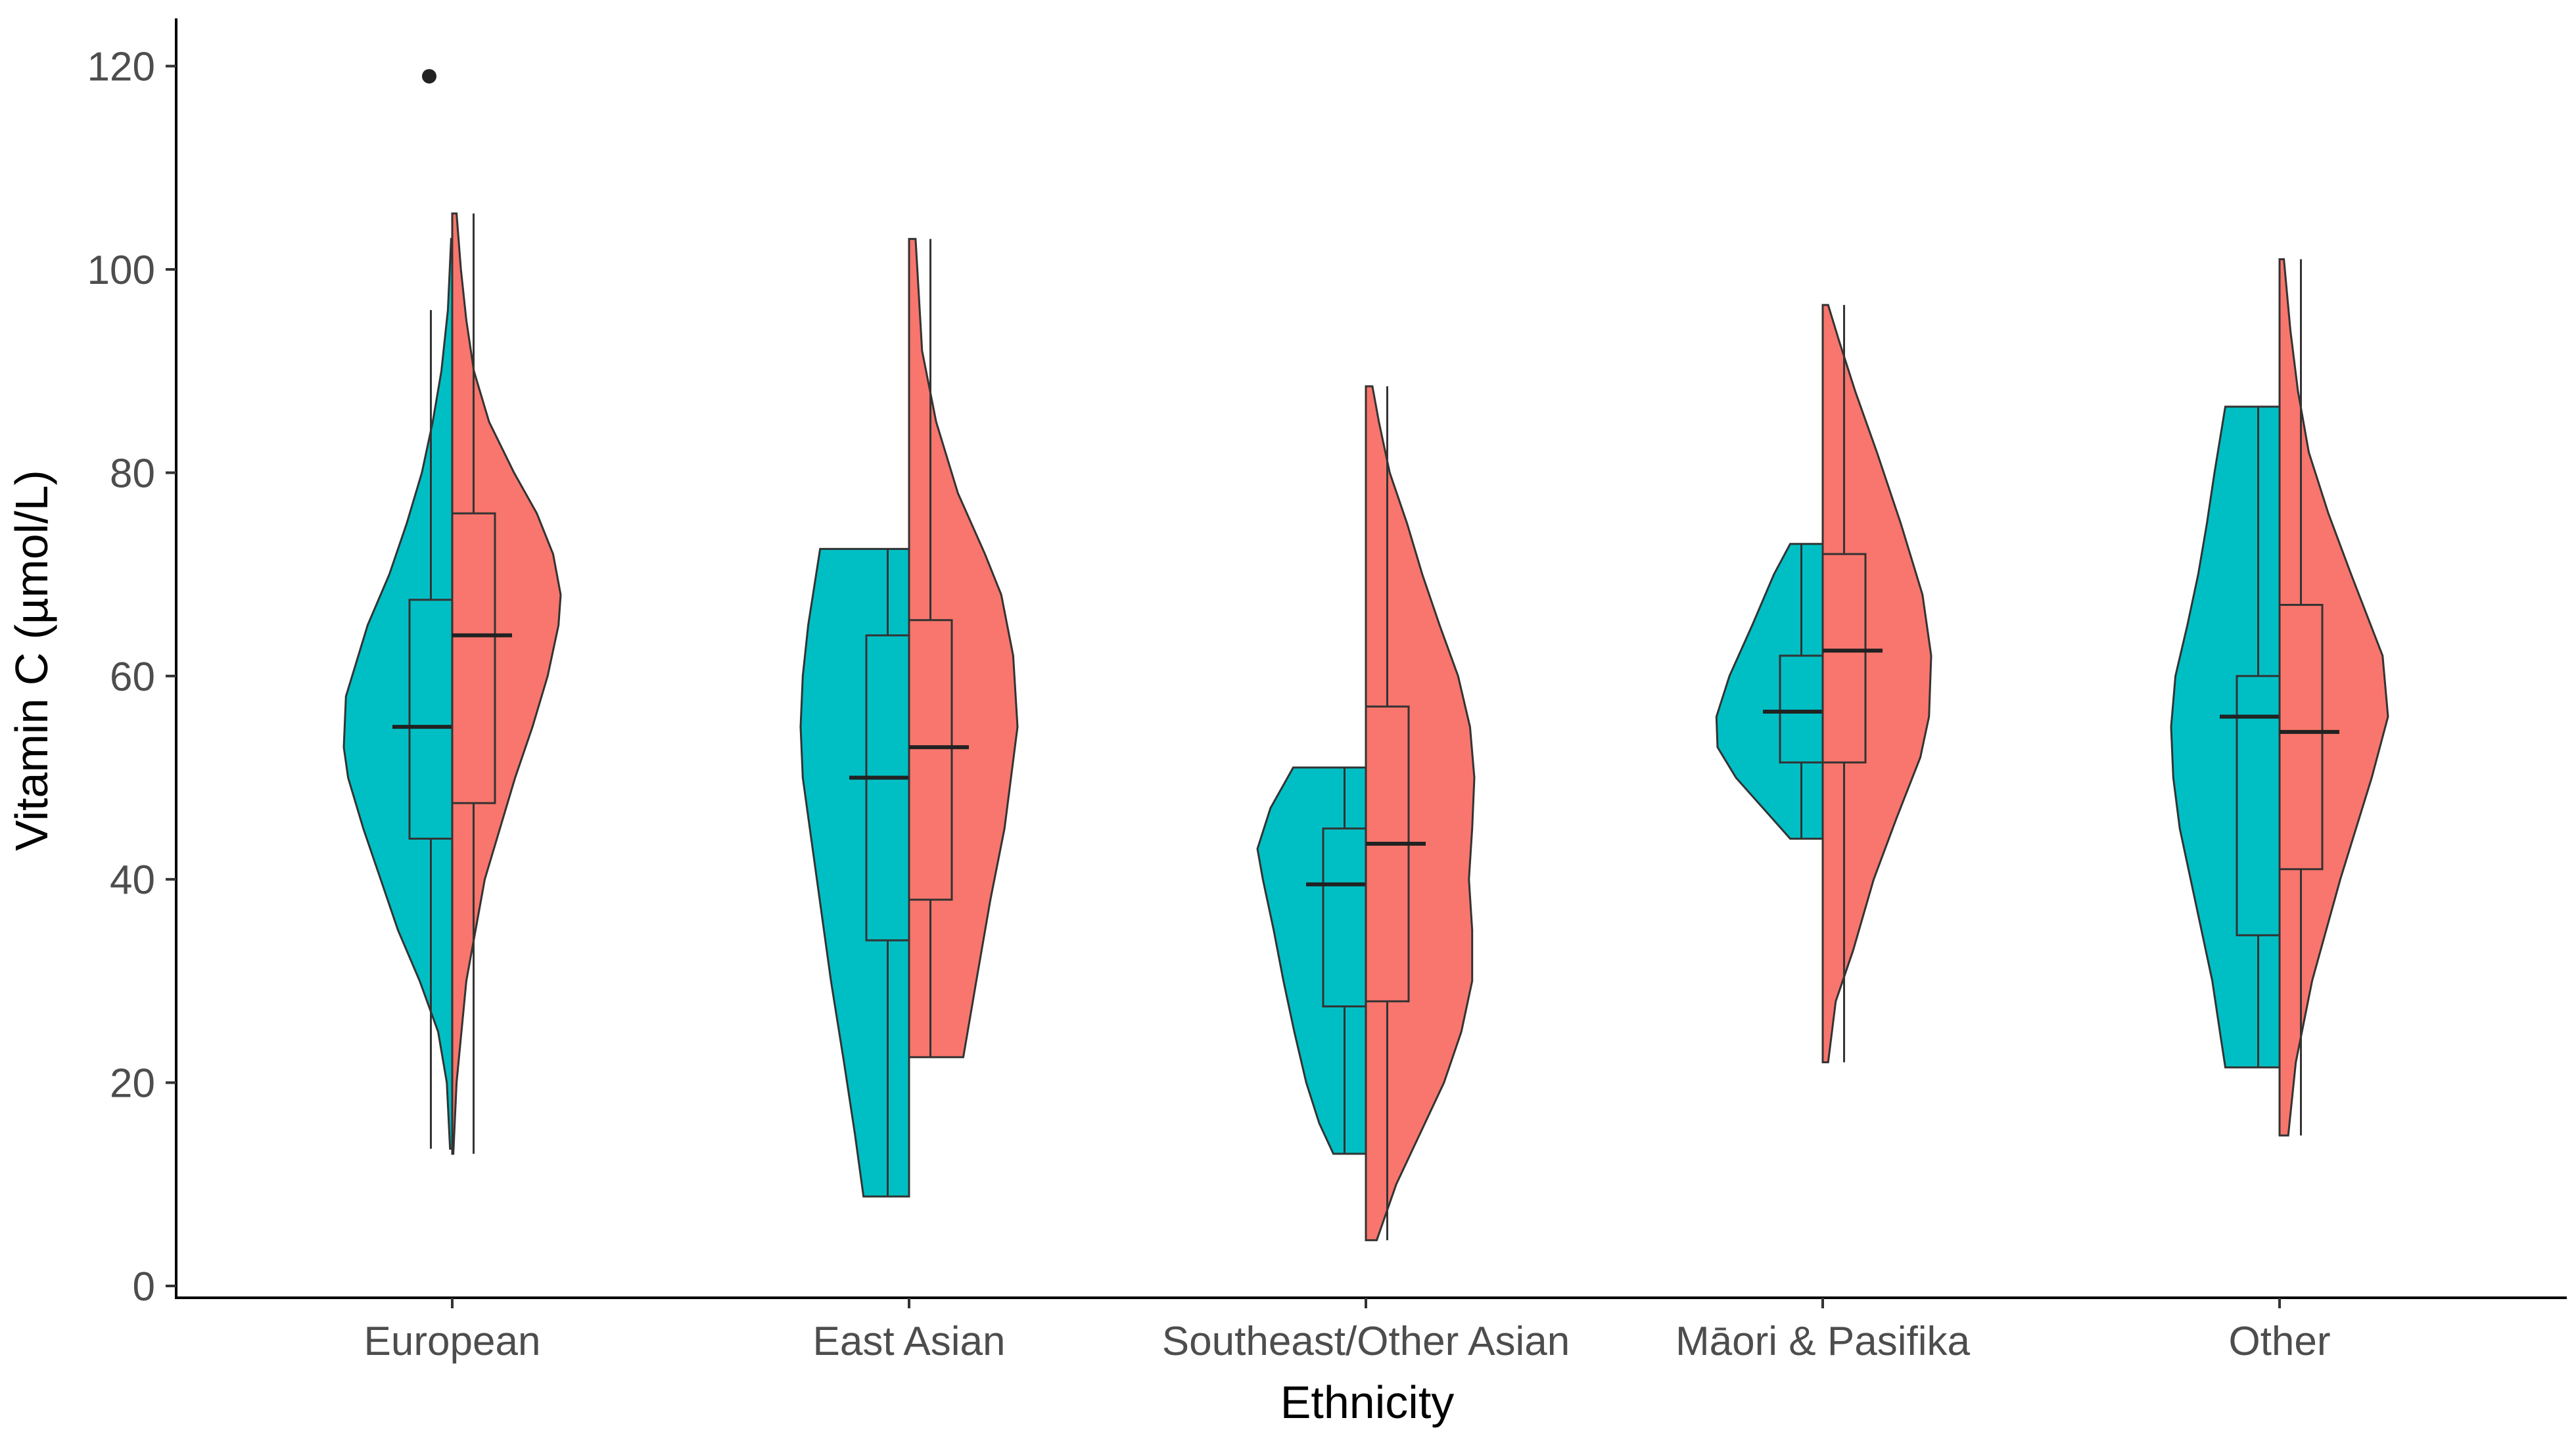 The image size is (2576, 1443). Describe the element at coordinates (429, 76) in the screenshot. I see `outlier-point` at that location.